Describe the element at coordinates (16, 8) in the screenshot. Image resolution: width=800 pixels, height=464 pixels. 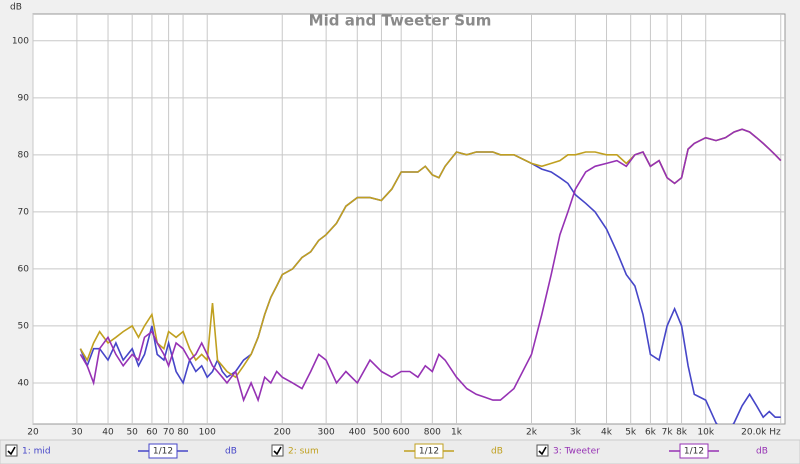
I see `y-axis-label: dB` at that location.